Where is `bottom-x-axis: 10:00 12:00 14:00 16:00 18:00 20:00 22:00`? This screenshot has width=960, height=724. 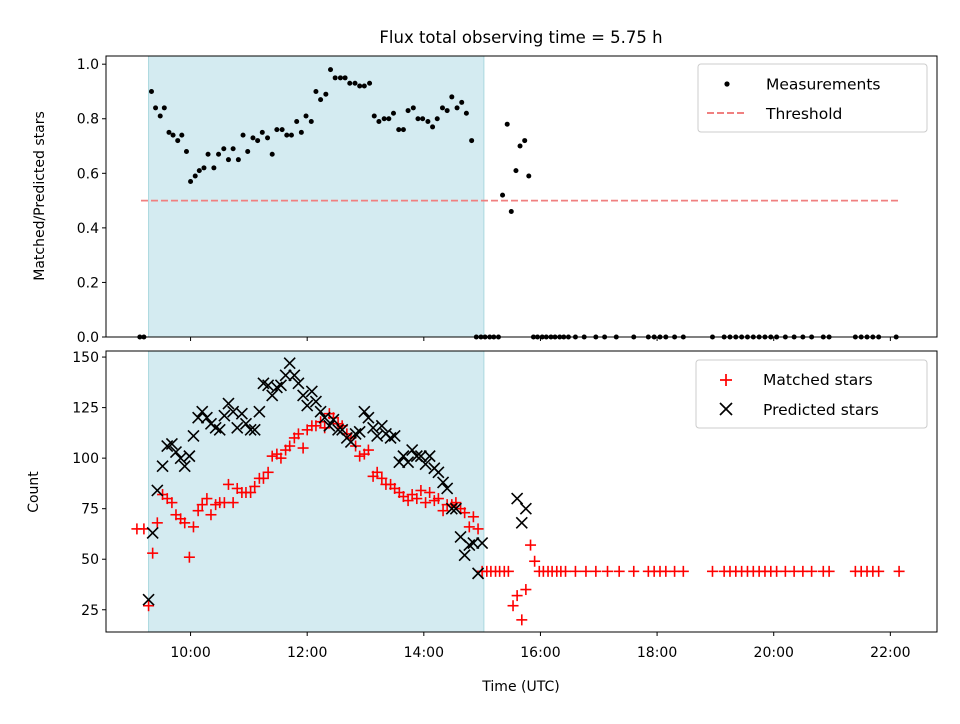
bottom-x-axis: 10:00 12:00 14:00 16:00 18:00 20:00 22:00 is located at coordinates (540, 646).